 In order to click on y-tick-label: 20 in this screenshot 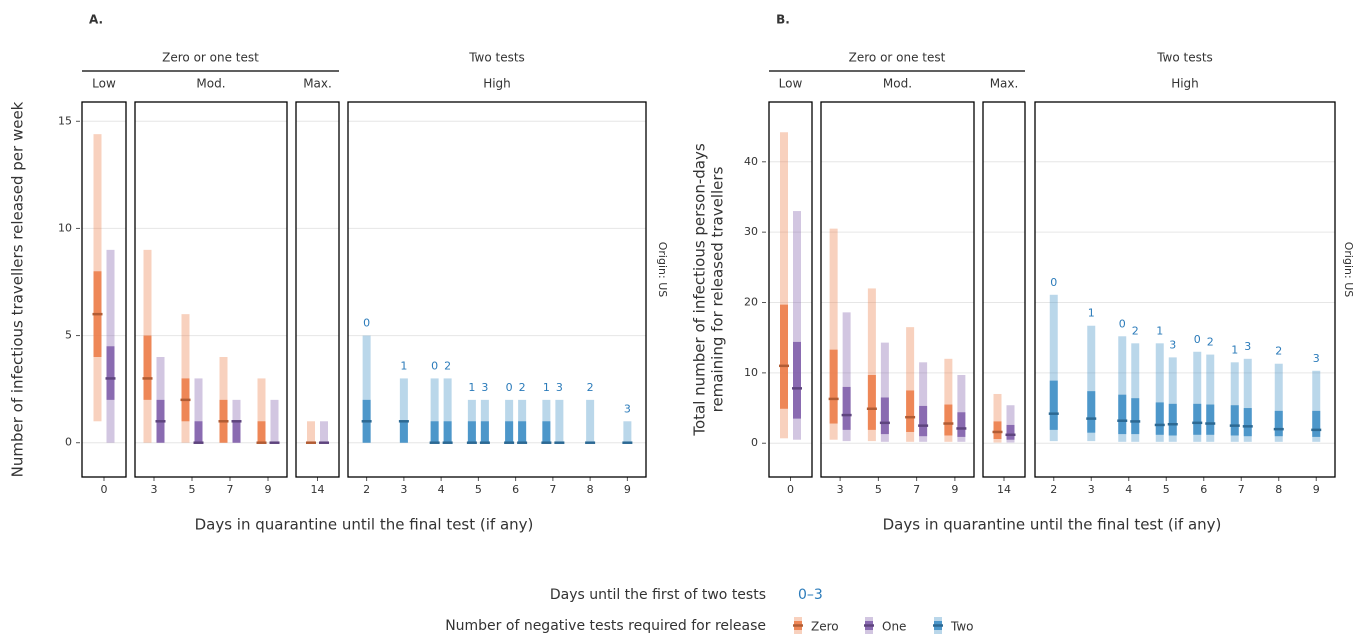, I will do `click(751, 302)`.